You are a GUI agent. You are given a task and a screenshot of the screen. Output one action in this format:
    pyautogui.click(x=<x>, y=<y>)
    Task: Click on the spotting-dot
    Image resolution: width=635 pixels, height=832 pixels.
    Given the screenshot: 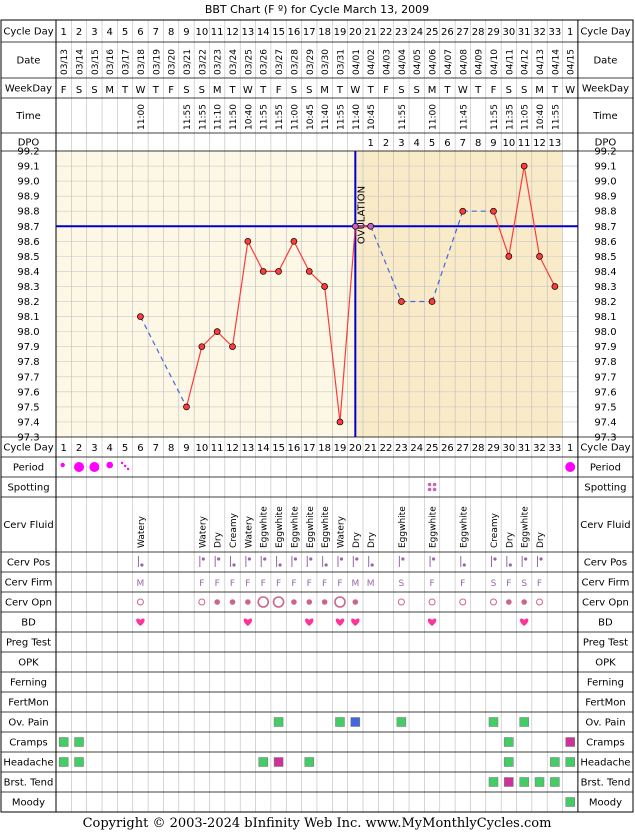 What is the action you would take?
    pyautogui.click(x=434, y=484)
    